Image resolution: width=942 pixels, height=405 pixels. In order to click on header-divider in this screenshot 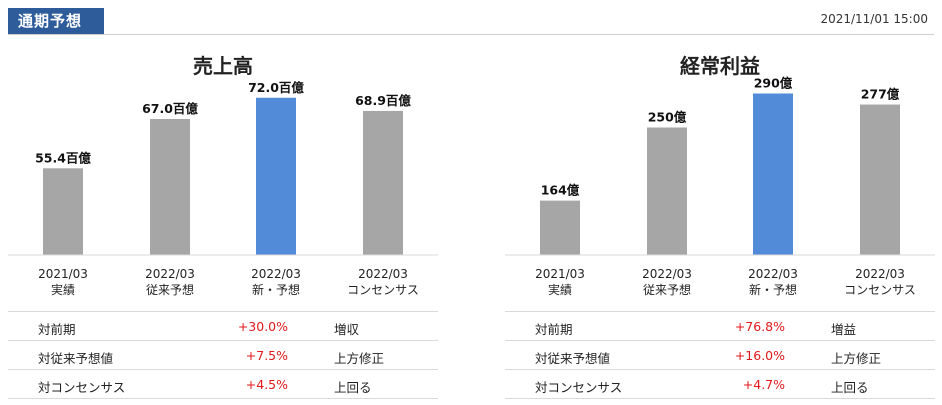, I will do `click(471, 34)`.